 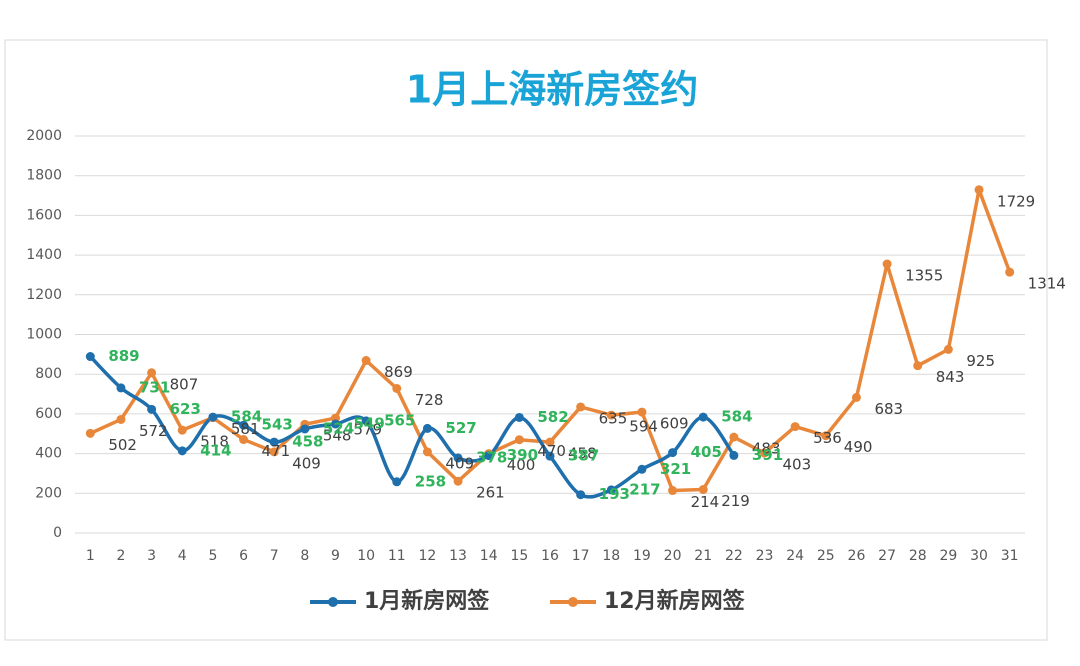 I want to click on x-tick-label: 11, so click(x=397, y=556).